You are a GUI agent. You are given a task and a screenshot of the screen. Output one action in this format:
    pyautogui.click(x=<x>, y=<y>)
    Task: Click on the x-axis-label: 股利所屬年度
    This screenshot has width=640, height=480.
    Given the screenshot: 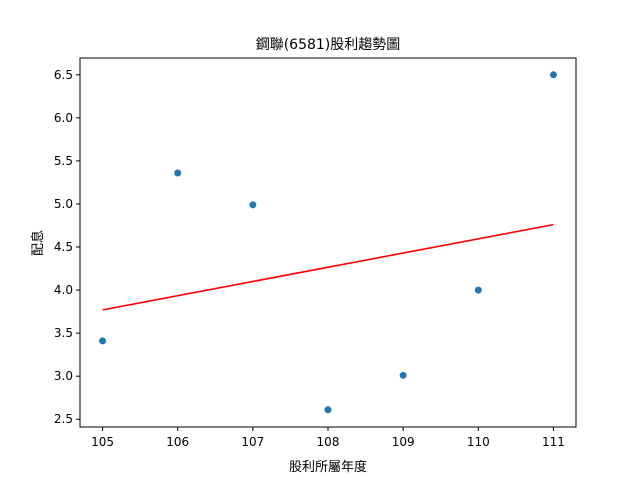 What is the action you would take?
    pyautogui.click(x=328, y=467)
    